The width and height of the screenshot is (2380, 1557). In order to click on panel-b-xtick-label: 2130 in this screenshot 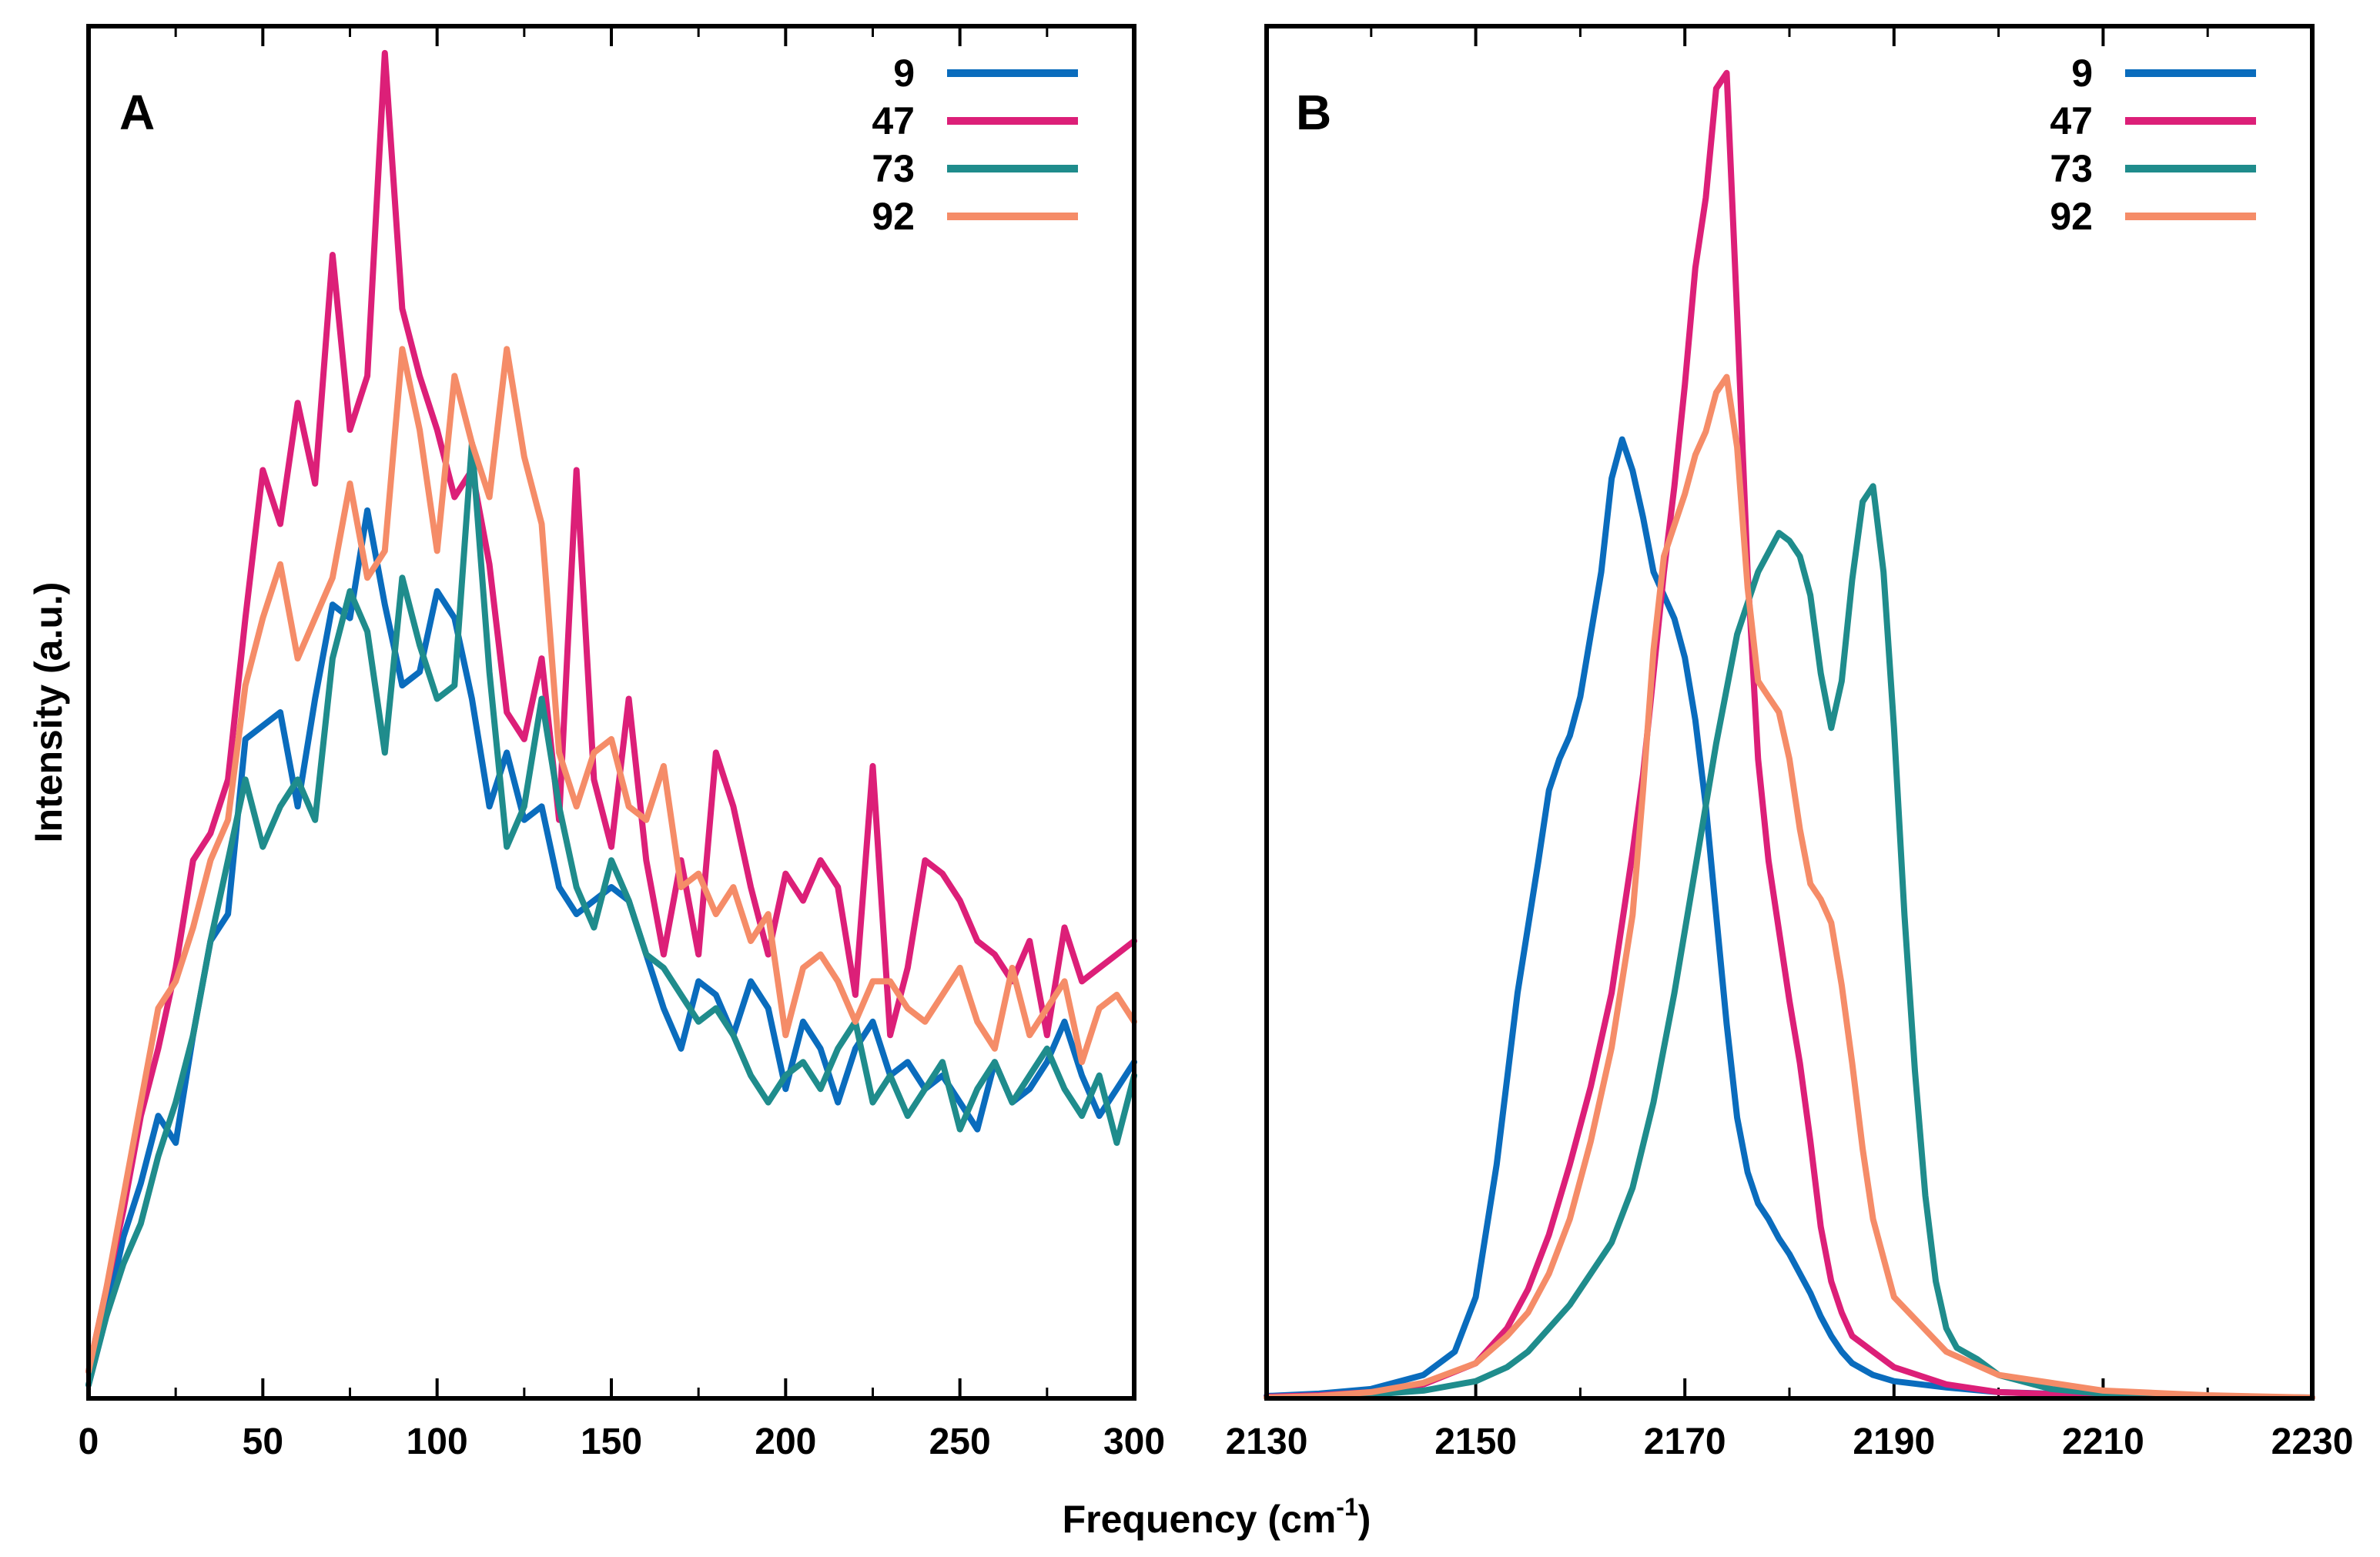, I will do `click(1267, 1442)`.